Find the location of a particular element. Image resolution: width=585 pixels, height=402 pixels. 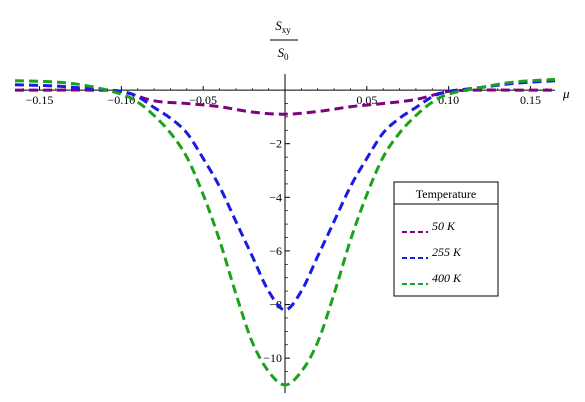

x-tick-label: −0.15 is located at coordinates (40, 100).